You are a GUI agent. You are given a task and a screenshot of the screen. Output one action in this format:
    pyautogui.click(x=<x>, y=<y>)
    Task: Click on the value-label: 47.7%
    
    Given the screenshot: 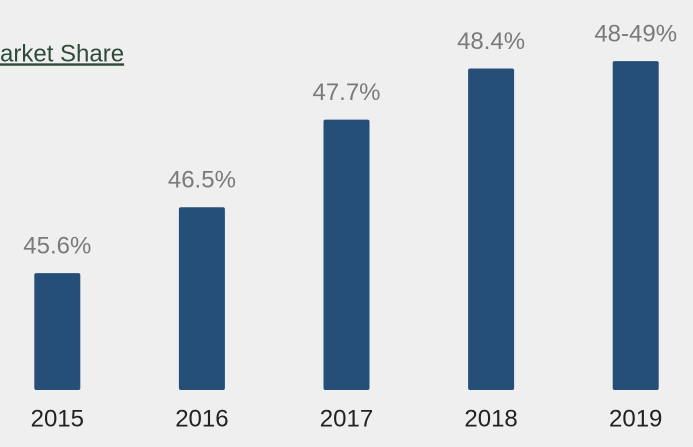 What is the action you would take?
    pyautogui.click(x=346, y=92)
    